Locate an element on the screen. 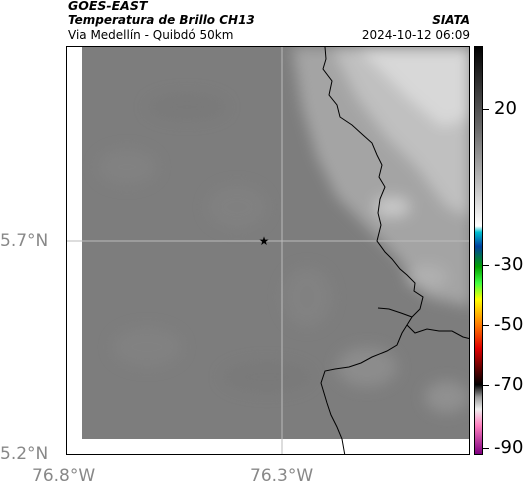  colorbar is located at coordinates (478, 250).